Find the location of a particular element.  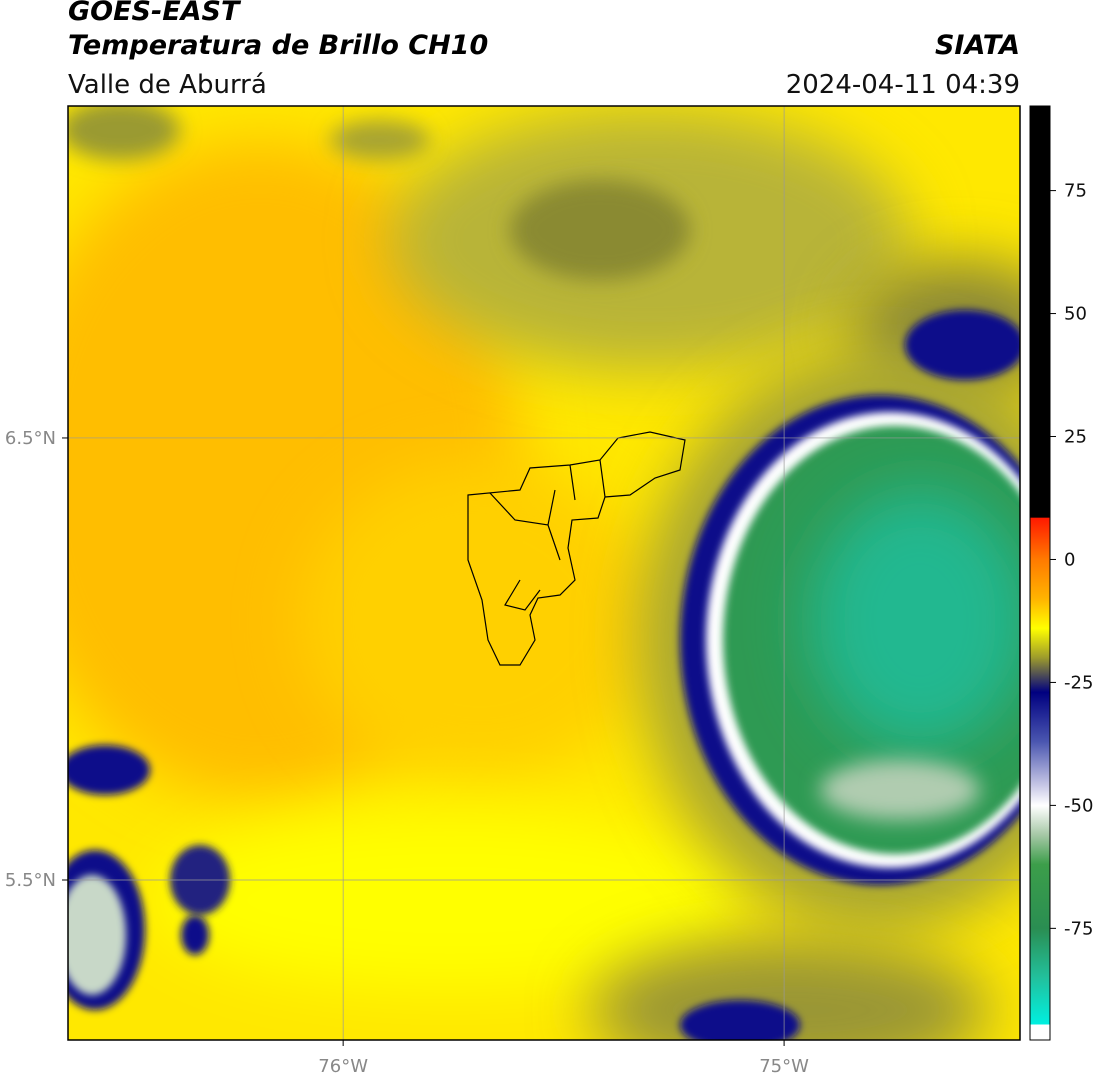

colorbar-tick-label: 75 is located at coordinates (1075, 191).